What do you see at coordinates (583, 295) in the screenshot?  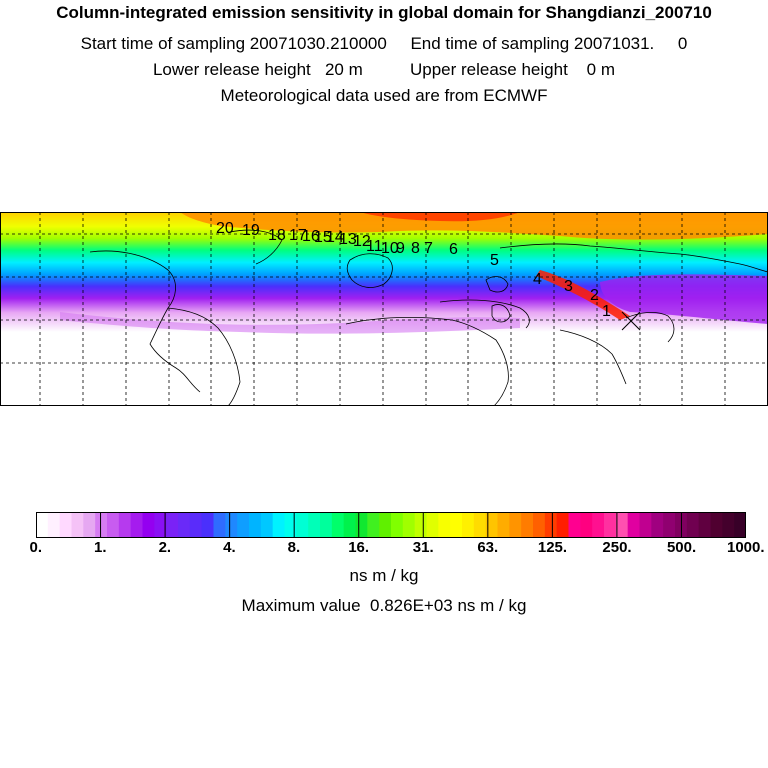 I see `trajectory-plume` at bounding box center [583, 295].